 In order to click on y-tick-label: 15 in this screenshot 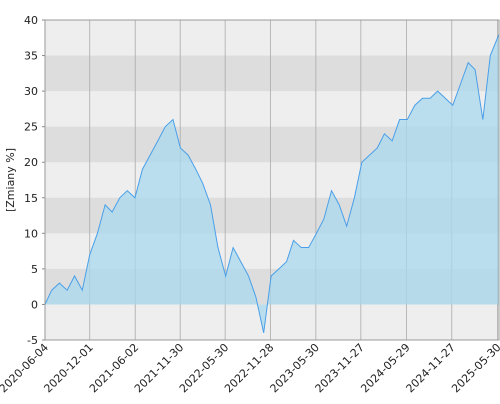, I will do `click(31, 198)`.